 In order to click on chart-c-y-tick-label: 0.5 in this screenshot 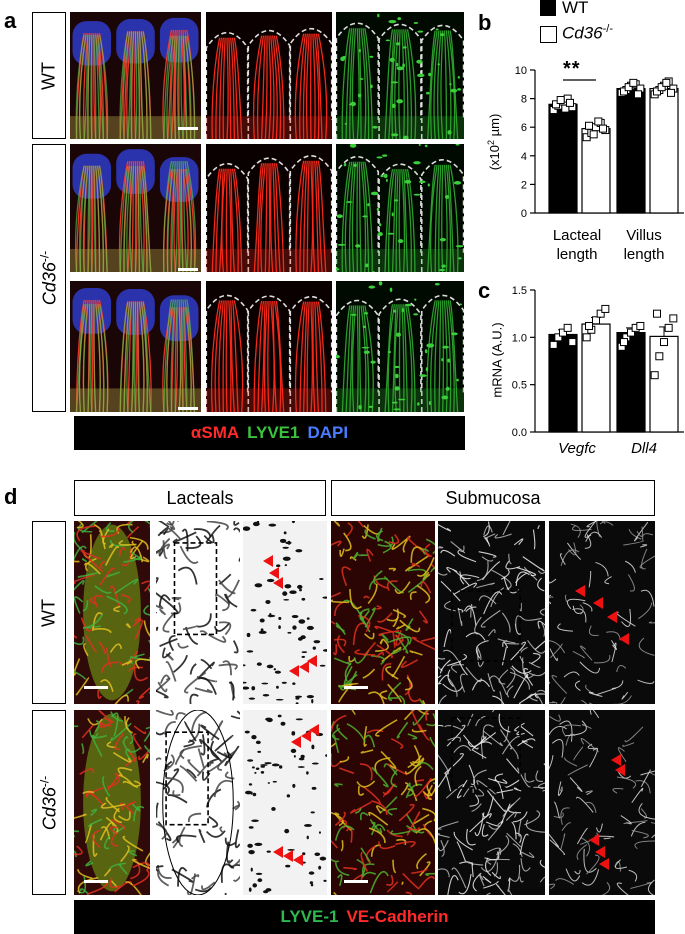, I will do `click(519, 386)`.